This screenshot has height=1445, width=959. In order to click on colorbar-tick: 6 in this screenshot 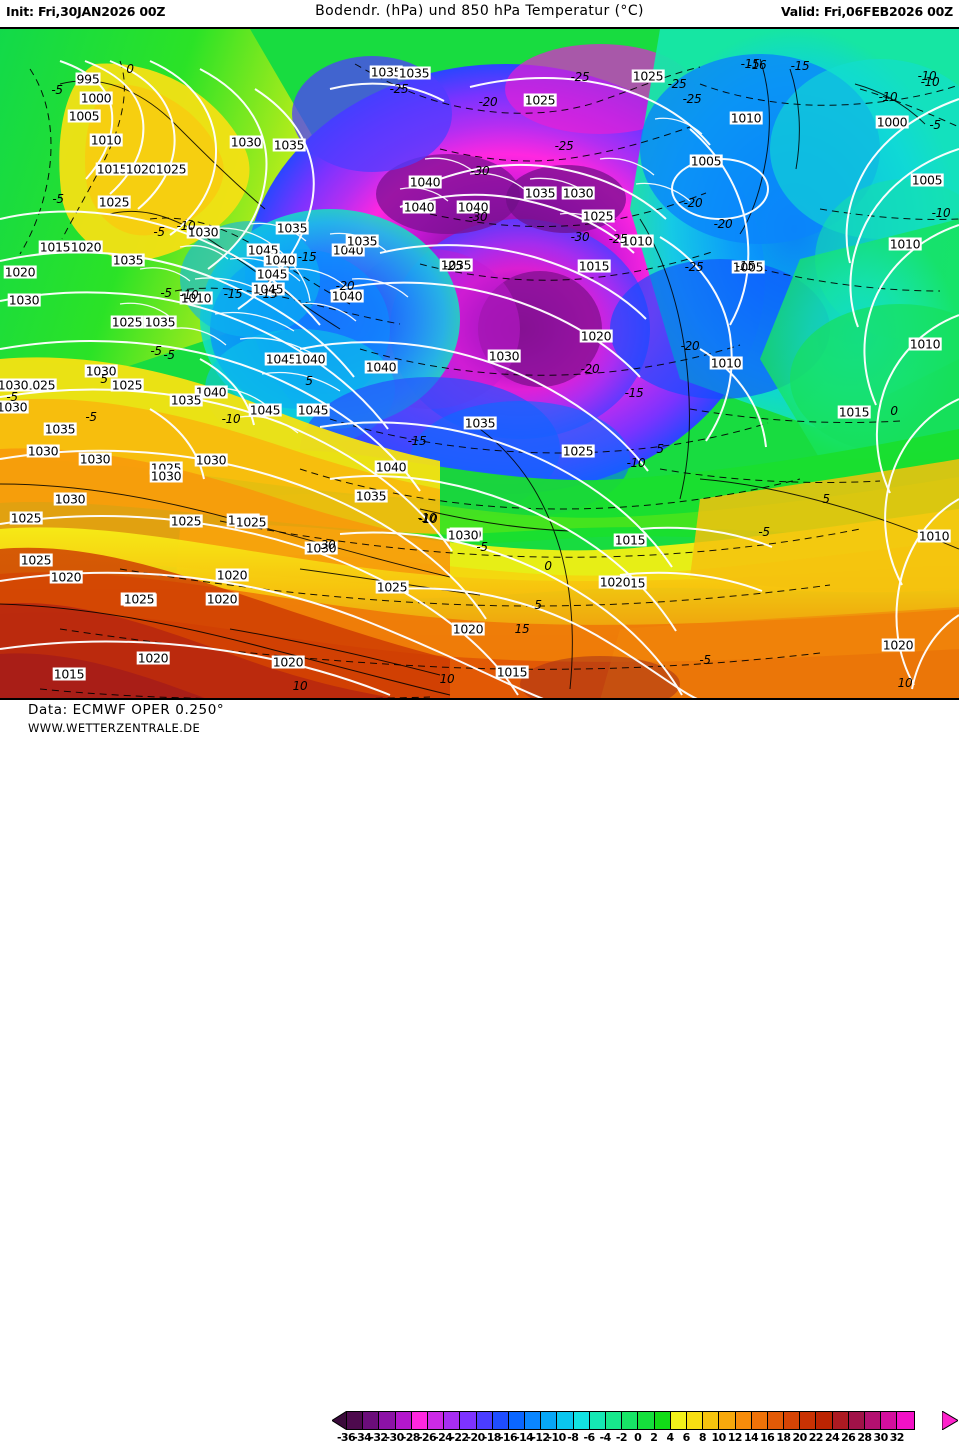, I will do `click(686, 1437)`.